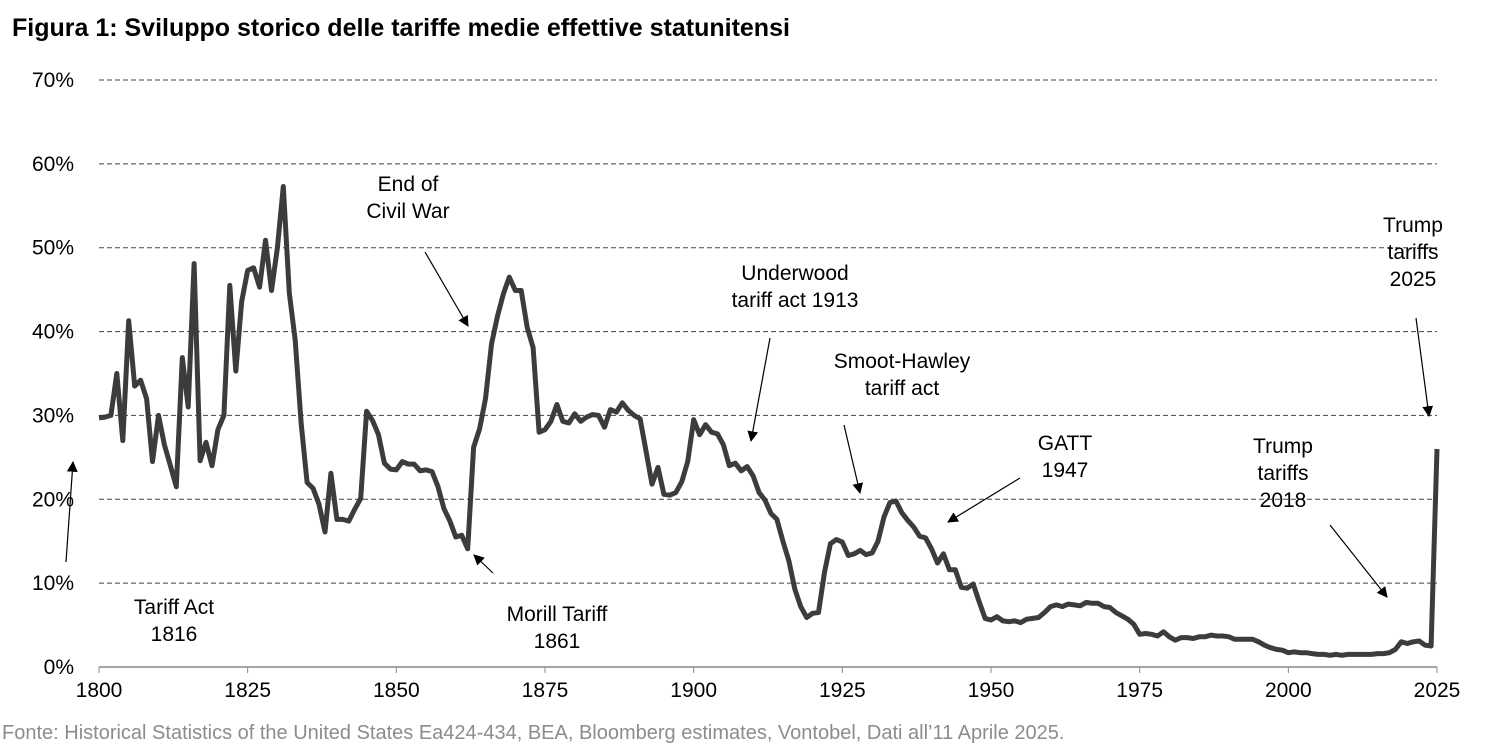  What do you see at coordinates (795, 300) in the screenshot?
I see `annotation-line: tariff act 1913` at bounding box center [795, 300].